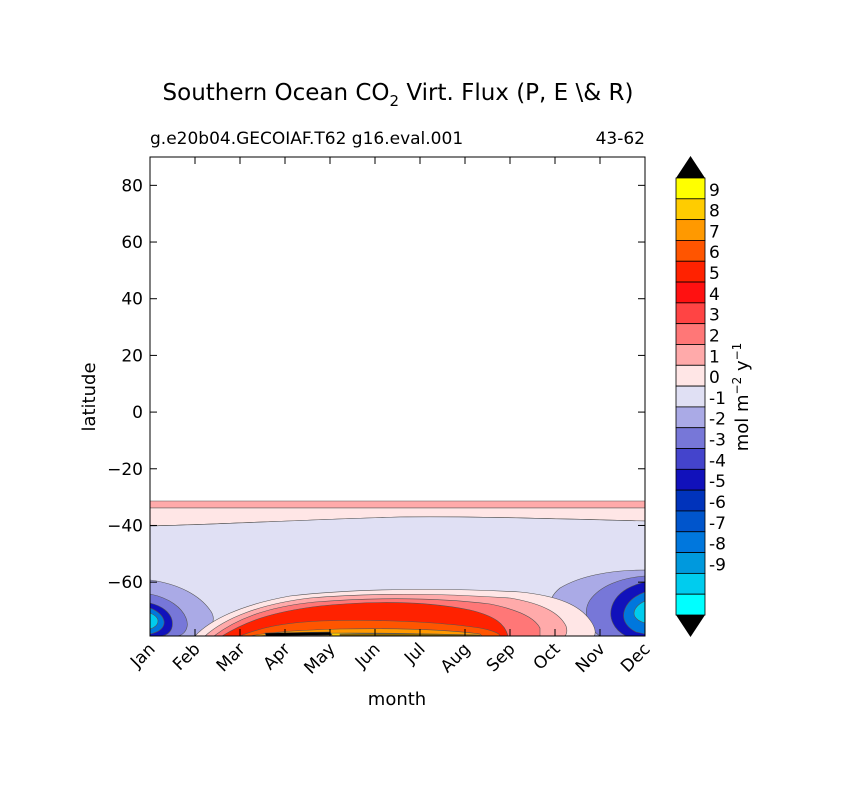 The height and width of the screenshot is (788, 841). I want to click on x-tick-label: Feb, so click(186, 656).